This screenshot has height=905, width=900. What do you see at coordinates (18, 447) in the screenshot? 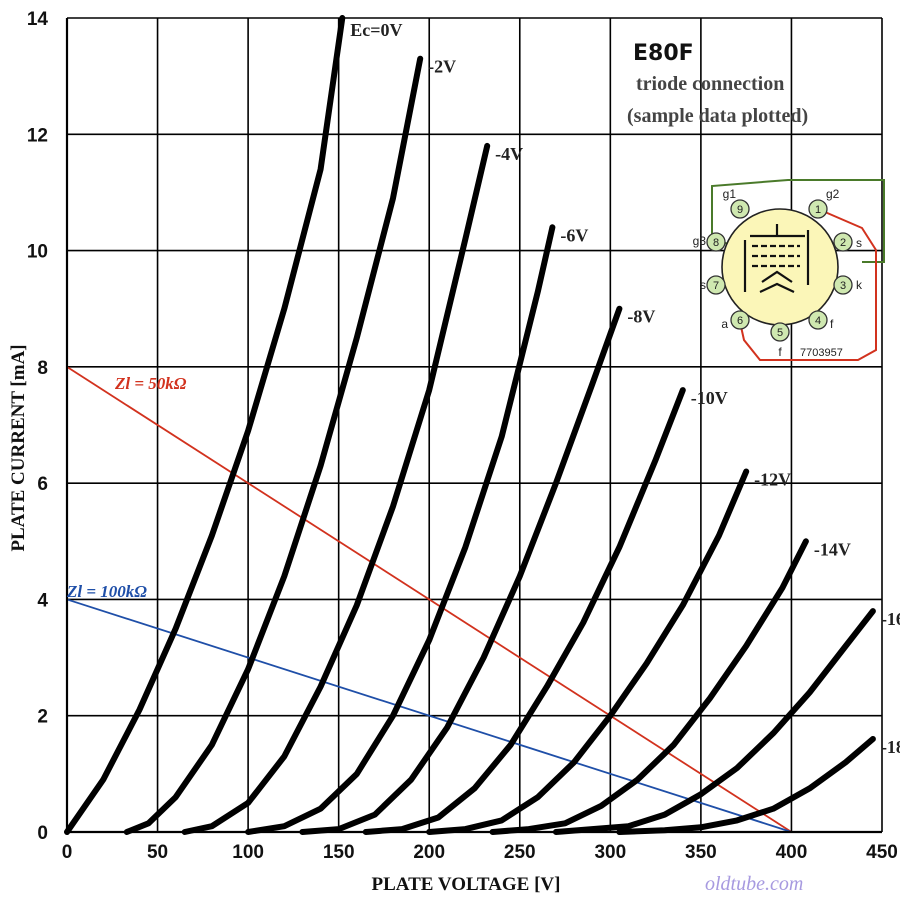
I see `y-axis-title: PLATE CURRENT [mA]` at bounding box center [18, 447].